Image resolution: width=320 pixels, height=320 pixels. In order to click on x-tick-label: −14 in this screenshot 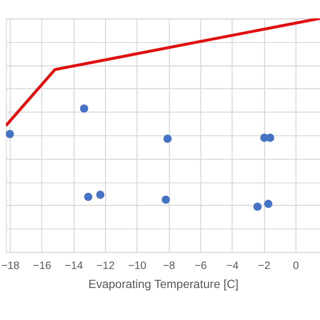, I will do `click(73, 266)`.